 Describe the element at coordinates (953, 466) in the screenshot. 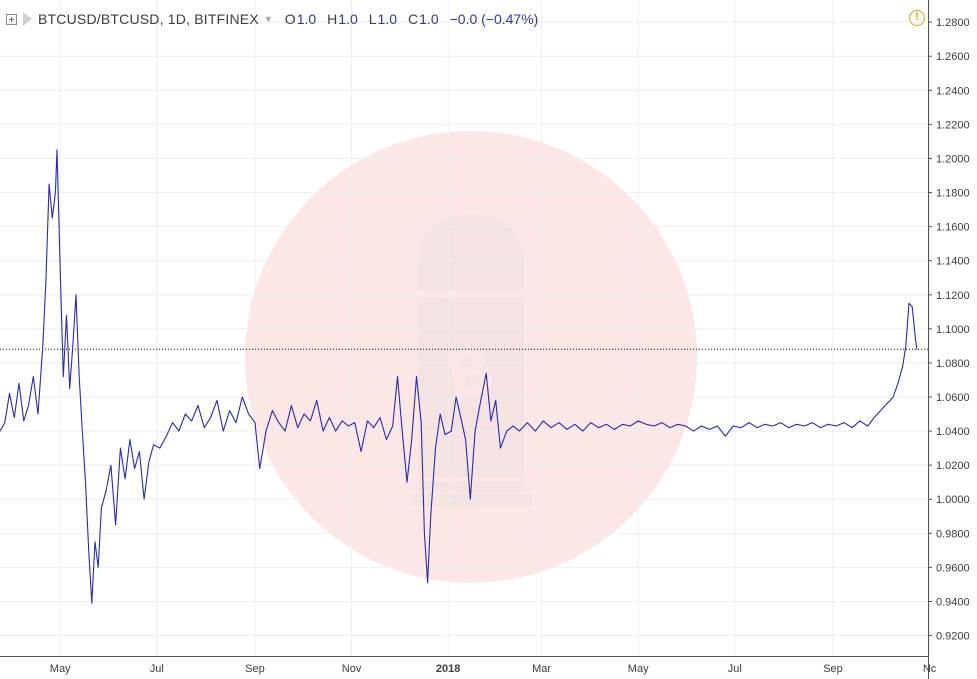

I see `y-tick-label: 1.0200` at that location.